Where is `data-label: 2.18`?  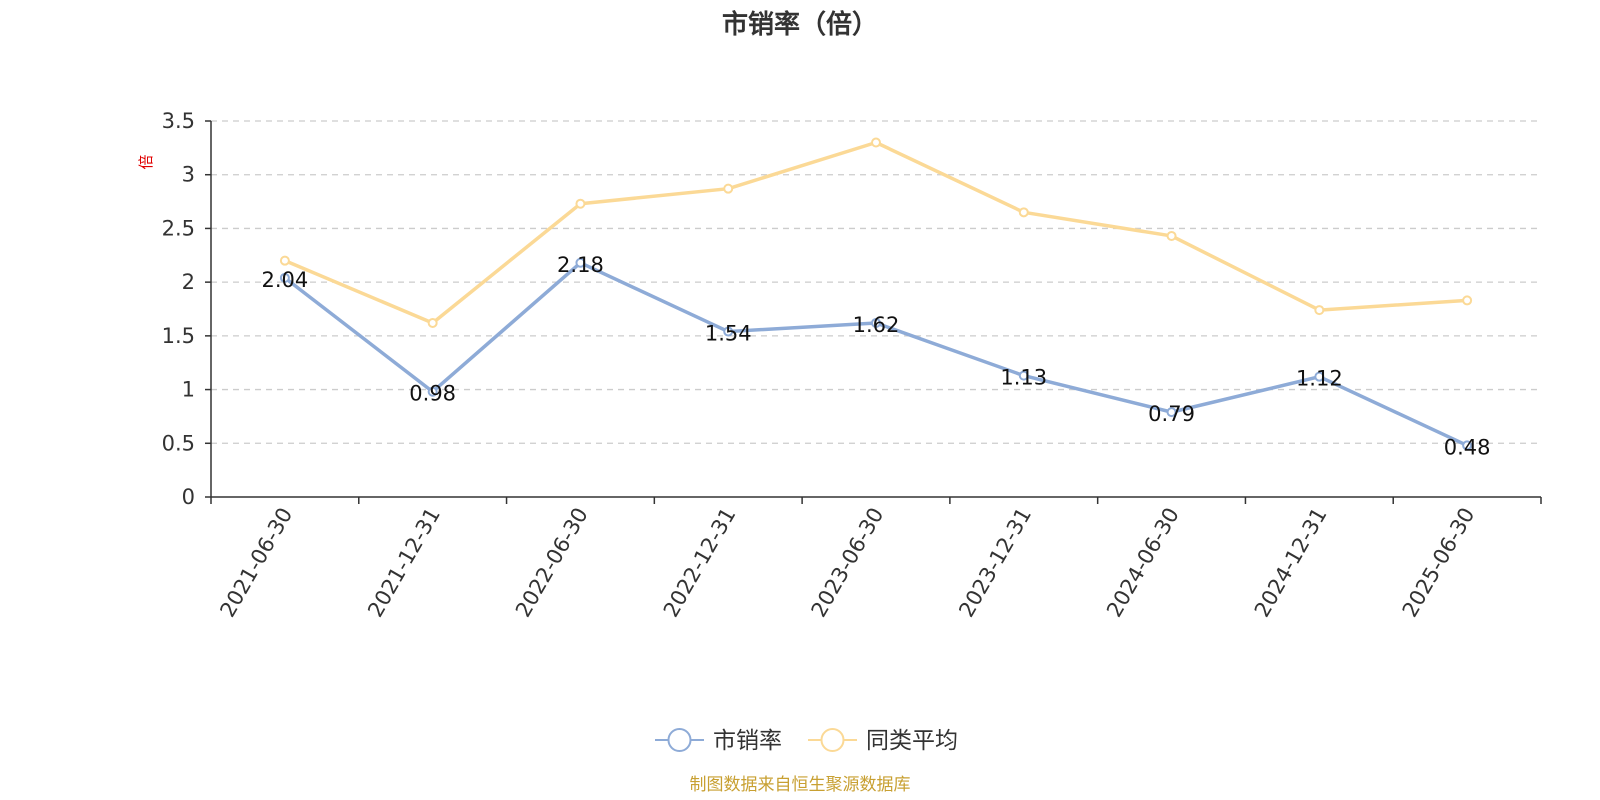
data-label: 2.18 is located at coordinates (580, 265).